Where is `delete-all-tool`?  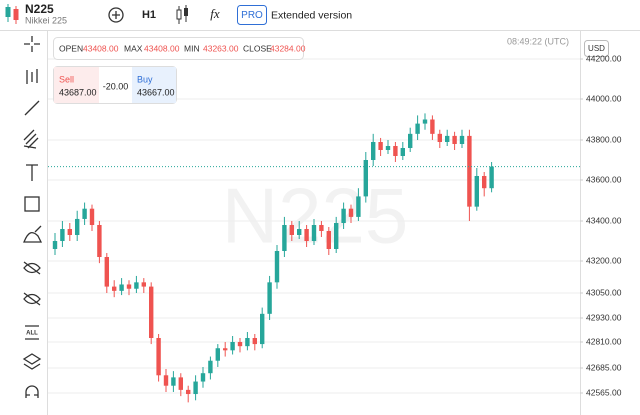 delete-all-tool is located at coordinates (32, 332).